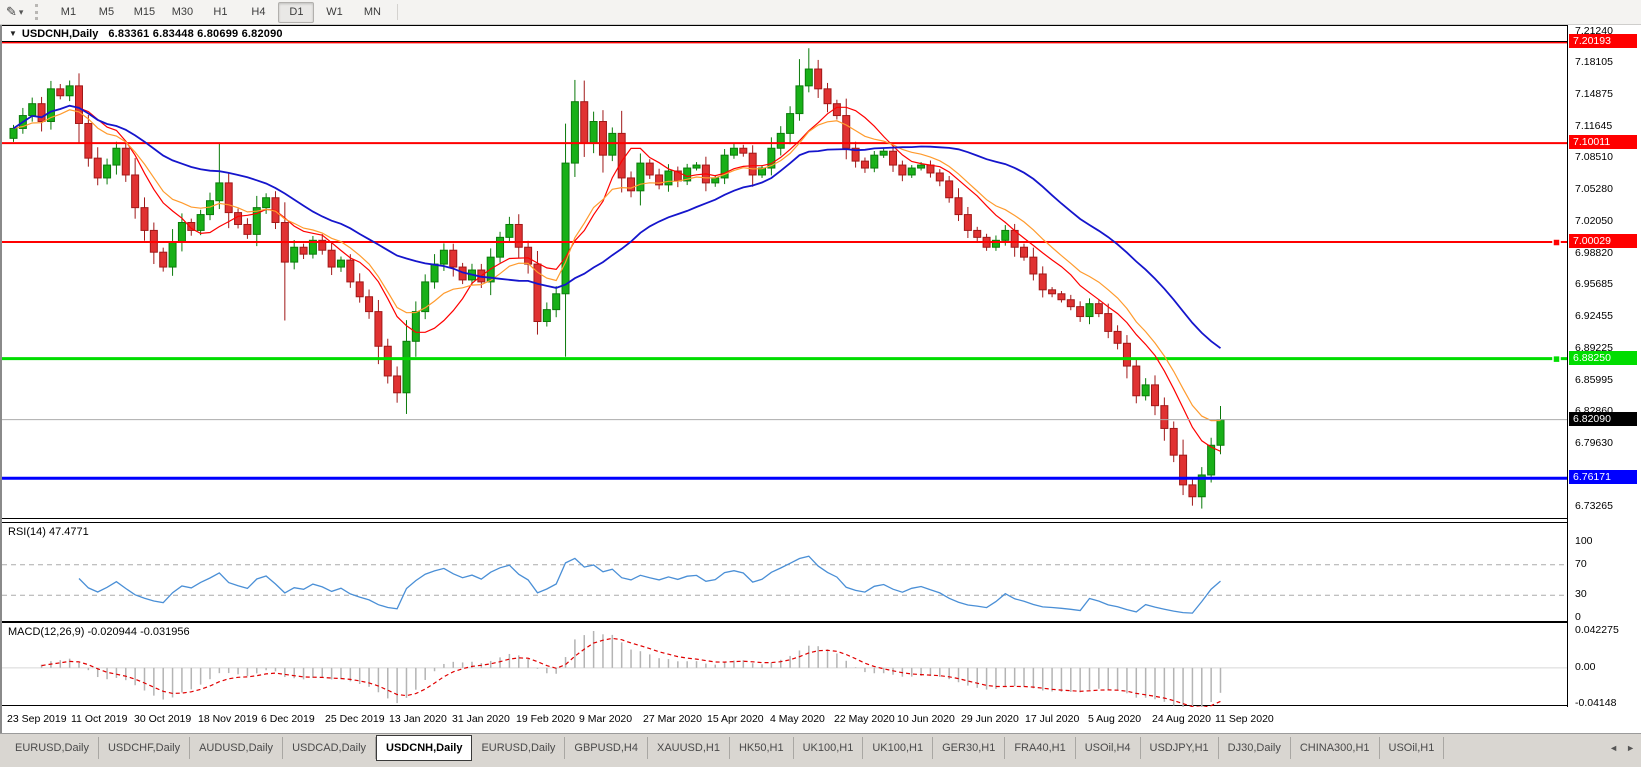 The height and width of the screenshot is (767, 1641). Describe the element at coordinates (1594, 506) in the screenshot. I see `price-tick-label: 6.73265` at that location.